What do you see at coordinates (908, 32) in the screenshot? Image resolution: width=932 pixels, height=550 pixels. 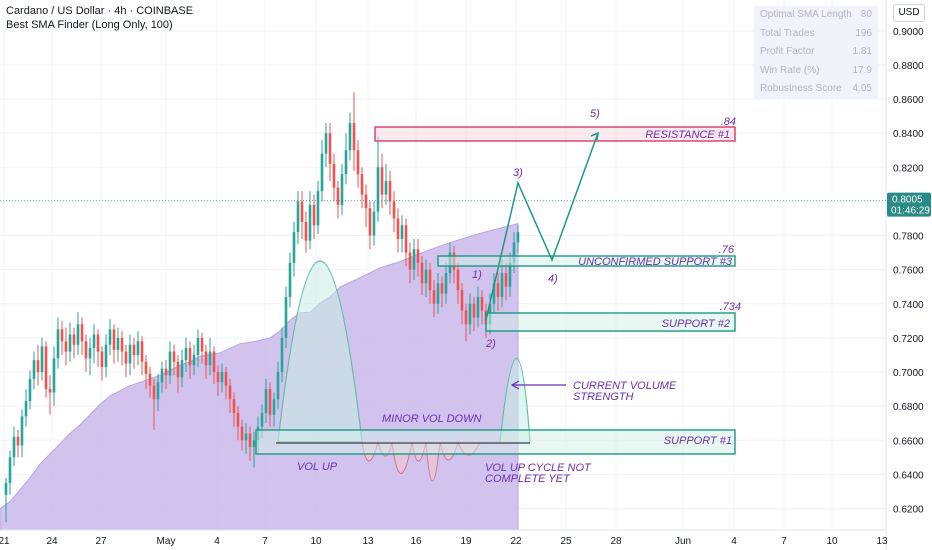 I see `y-tick-label: 0.9000` at bounding box center [908, 32].